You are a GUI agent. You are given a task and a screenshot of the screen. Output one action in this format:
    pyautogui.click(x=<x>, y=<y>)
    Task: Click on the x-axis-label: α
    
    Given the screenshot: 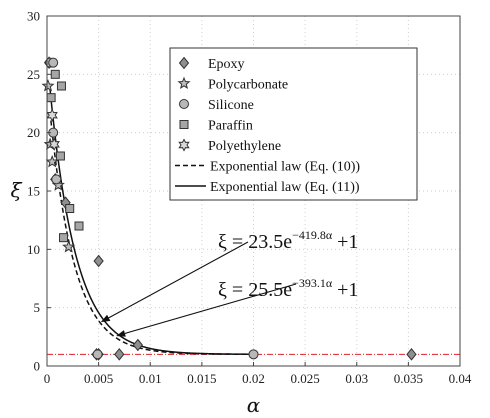 What is the action you would take?
    pyautogui.click(x=254, y=405)
    